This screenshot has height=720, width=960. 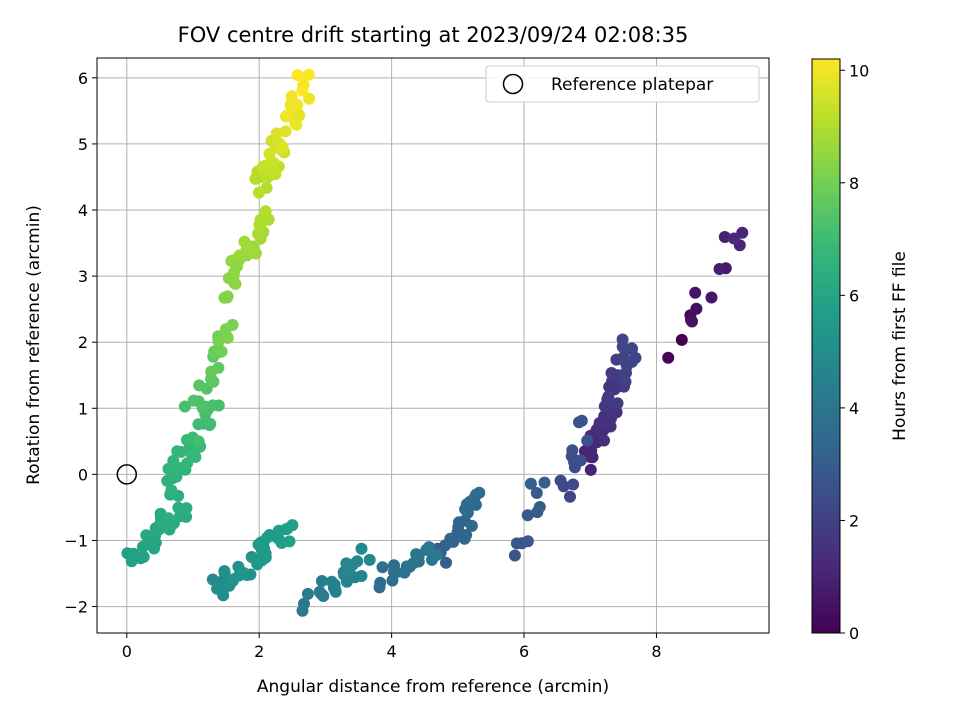 I want to click on x-axis-label: Angular distance from reference (arcmin), so click(x=433, y=687).